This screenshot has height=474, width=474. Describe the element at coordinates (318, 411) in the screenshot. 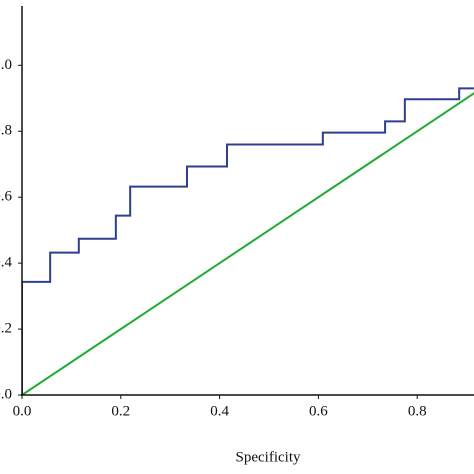

I see `x-tick-label: 0.6` at that location.